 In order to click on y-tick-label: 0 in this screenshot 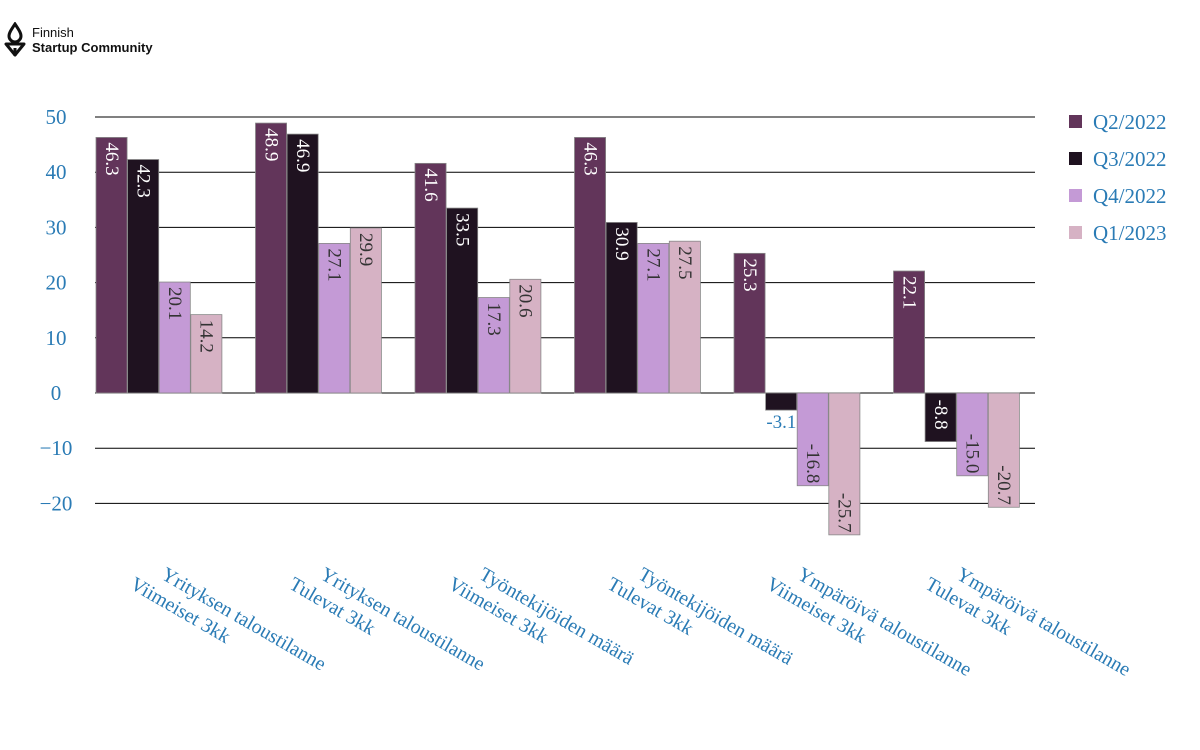, I will do `click(56, 393)`.